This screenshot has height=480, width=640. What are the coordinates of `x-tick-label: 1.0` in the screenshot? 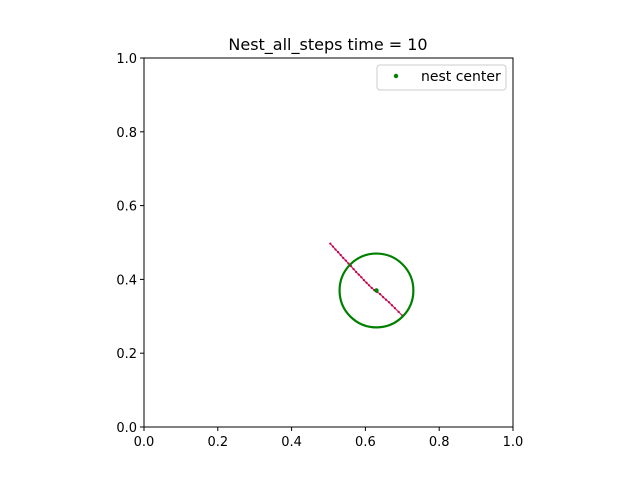 It's located at (513, 442).